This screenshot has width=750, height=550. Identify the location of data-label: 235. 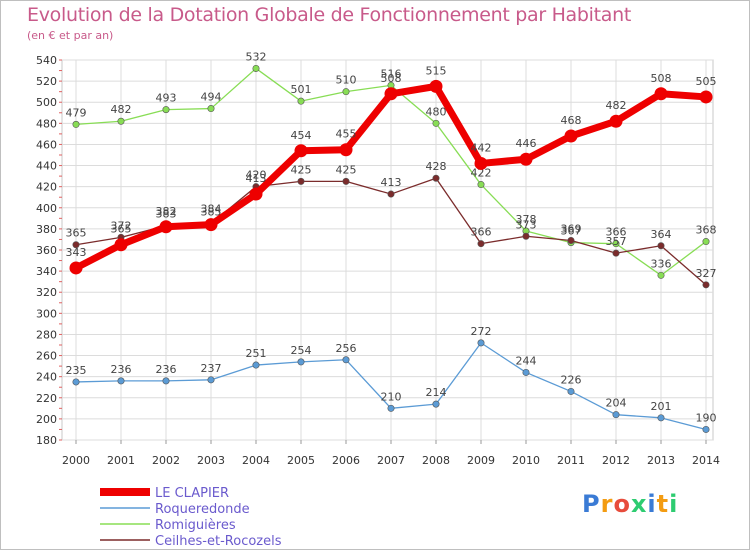
(76, 370).